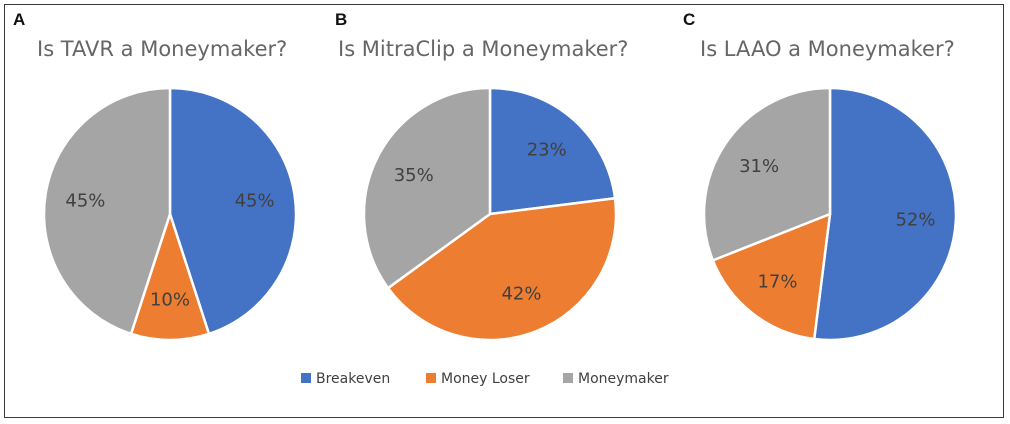 The width and height of the screenshot is (1010, 424). What do you see at coordinates (915, 219) in the screenshot?
I see `slice-label-breakeven: 52%` at bounding box center [915, 219].